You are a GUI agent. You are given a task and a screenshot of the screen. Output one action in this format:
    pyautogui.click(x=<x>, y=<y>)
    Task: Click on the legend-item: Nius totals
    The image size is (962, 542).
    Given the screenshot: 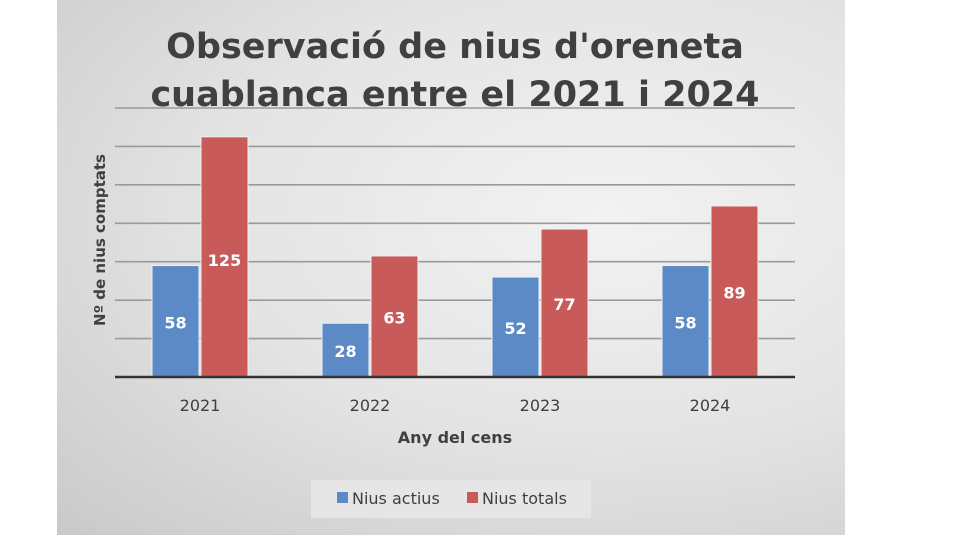 What is the action you would take?
    pyautogui.click(x=524, y=498)
    